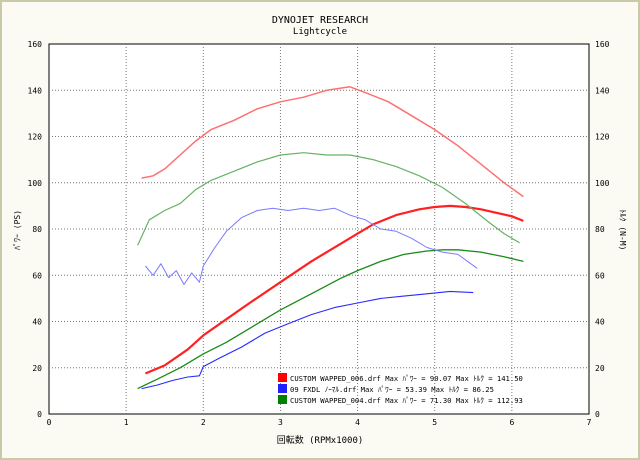  Describe the element at coordinates (35, 183) in the screenshot. I see `y-tick-label-left: 100` at that location.